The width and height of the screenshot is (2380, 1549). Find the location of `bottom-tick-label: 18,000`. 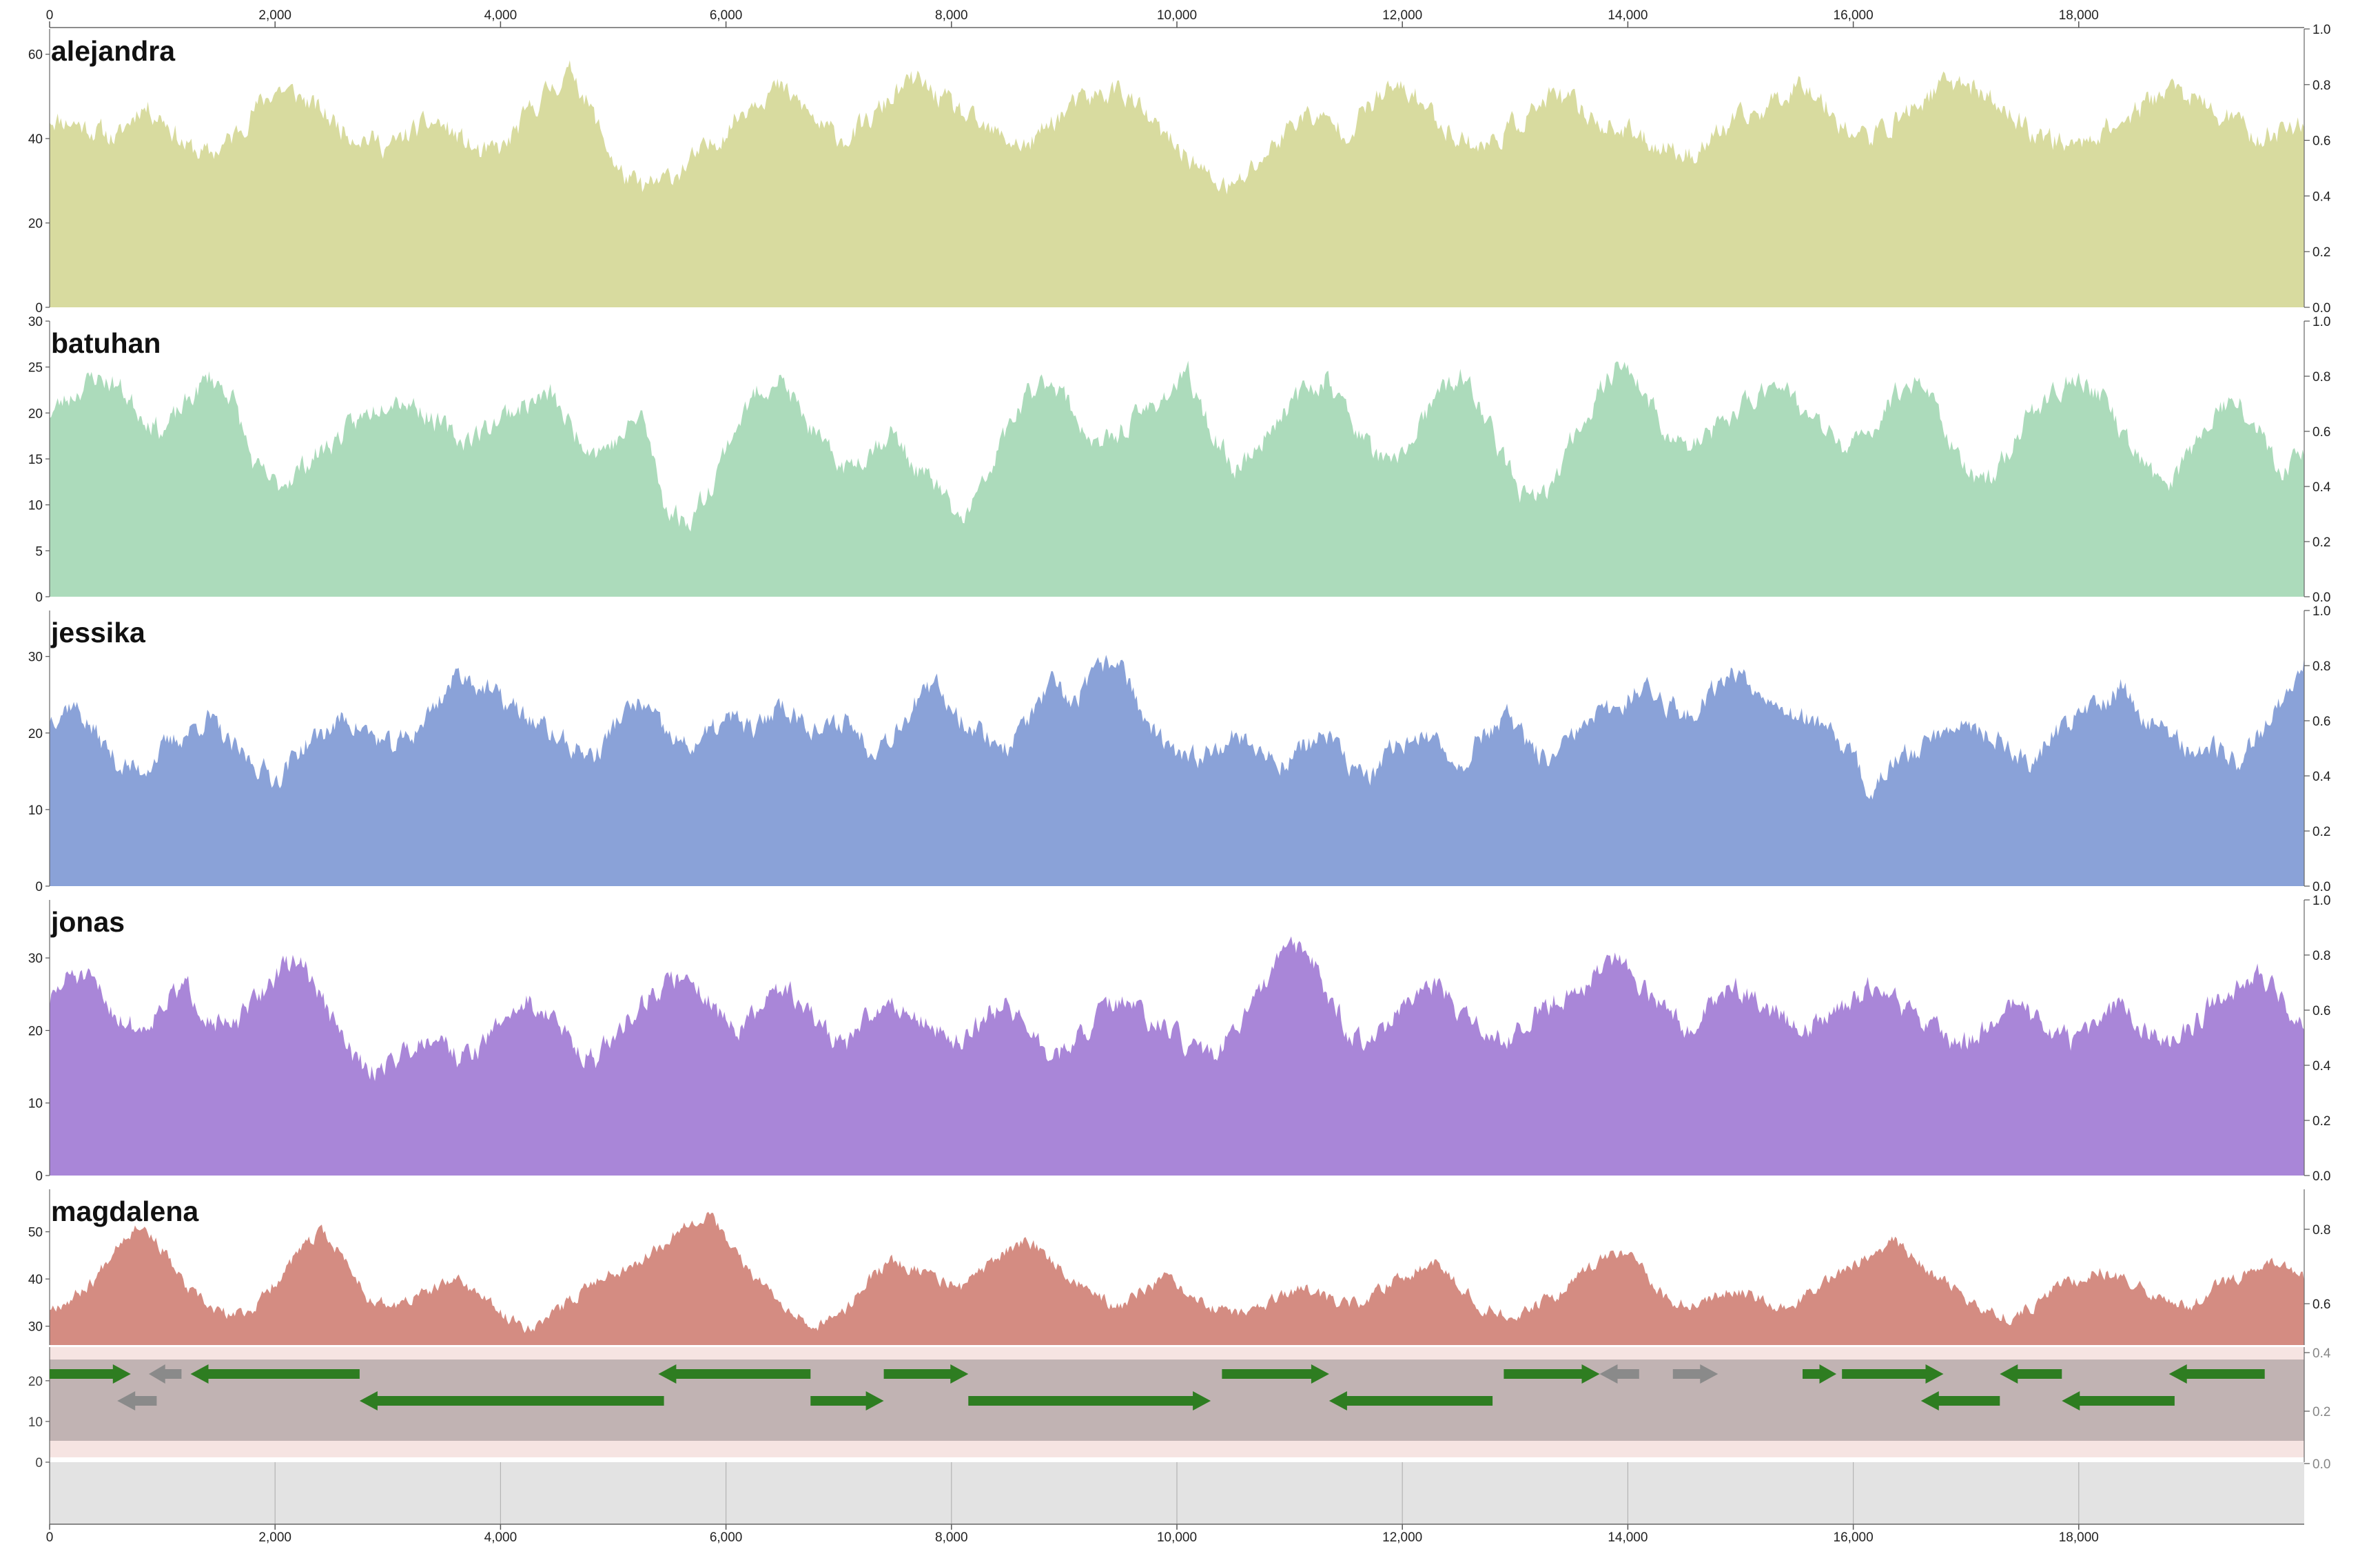

bottom-tick-label: 18,000 is located at coordinates (2079, 1537).